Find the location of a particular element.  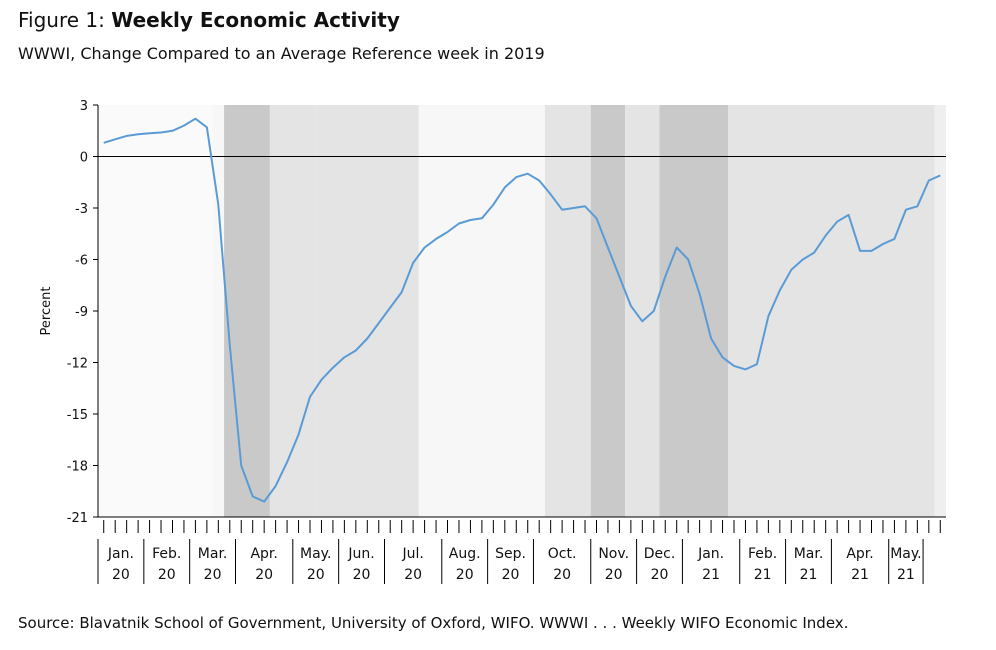

y-tick-label: -21 is located at coordinates (77, 518).